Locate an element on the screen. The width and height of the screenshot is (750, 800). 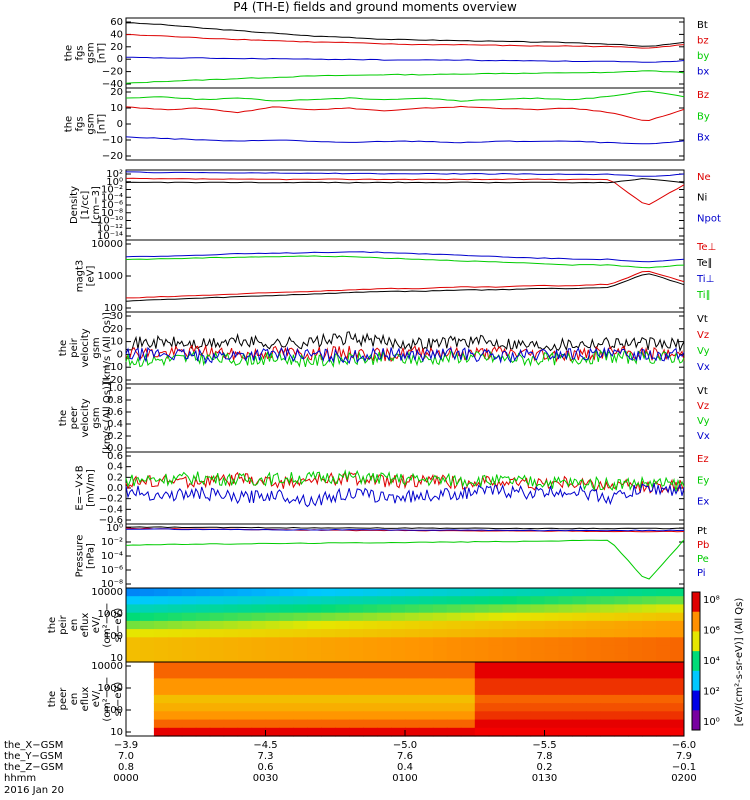
ytick-label: 10⁻⁴ is located at coordinates (112, 556).